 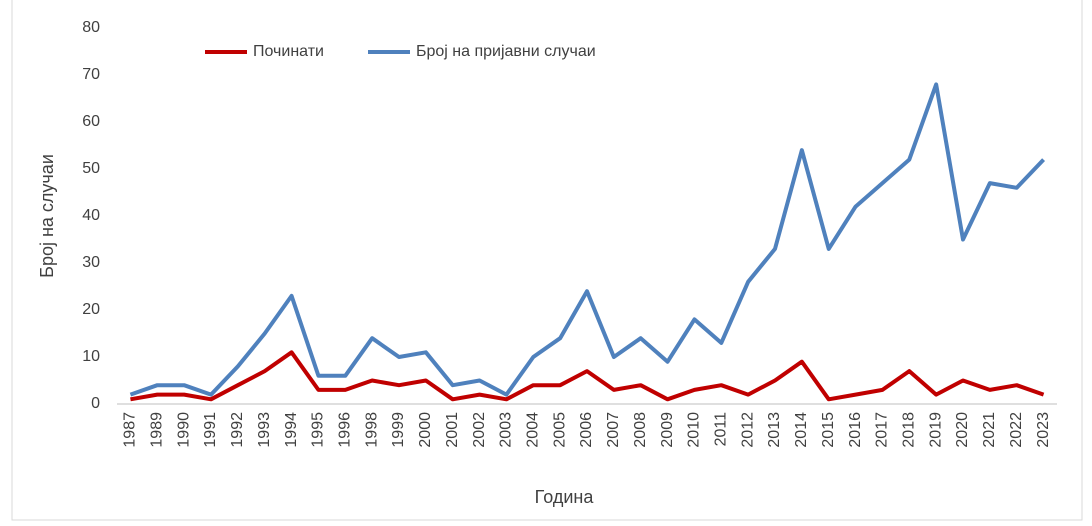 I want to click on x-tick-label: 2015, so click(x=828, y=430).